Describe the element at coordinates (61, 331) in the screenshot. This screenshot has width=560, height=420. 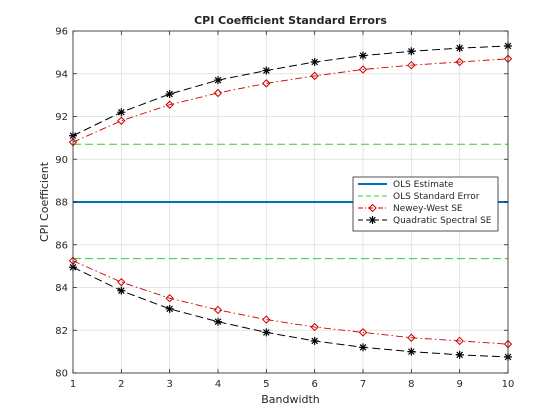
I see `y-tick-label: 82` at that location.